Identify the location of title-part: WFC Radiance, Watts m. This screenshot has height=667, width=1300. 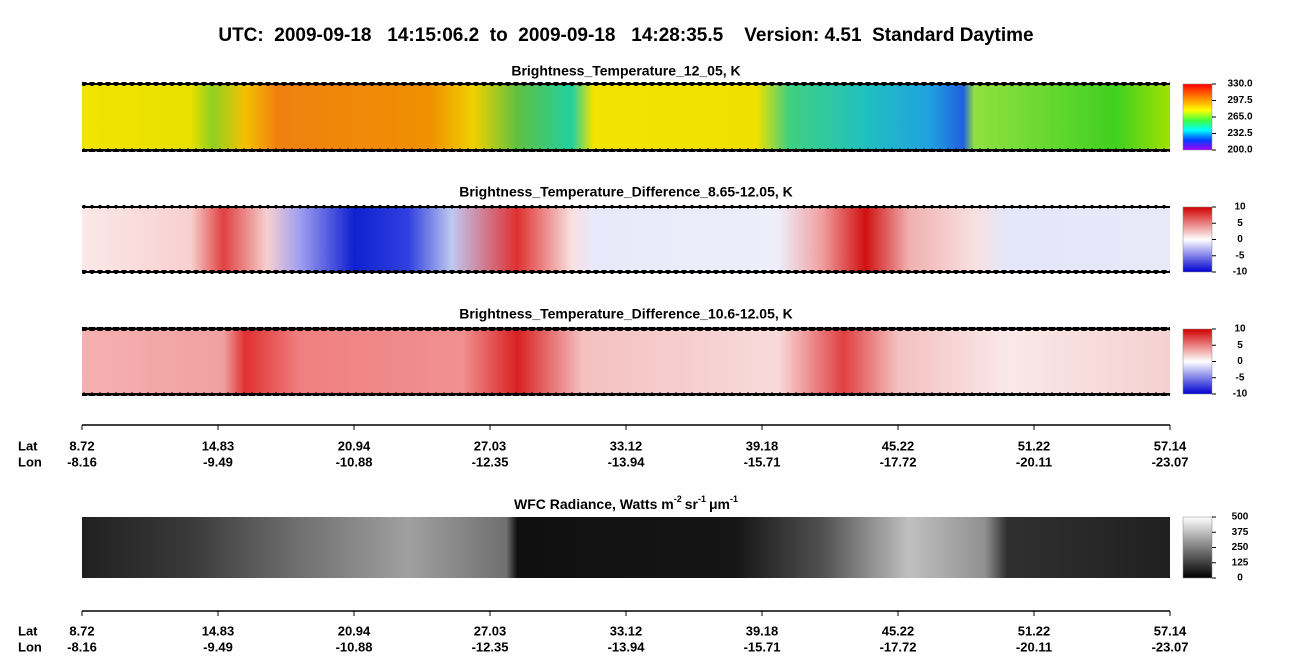
(594, 504).